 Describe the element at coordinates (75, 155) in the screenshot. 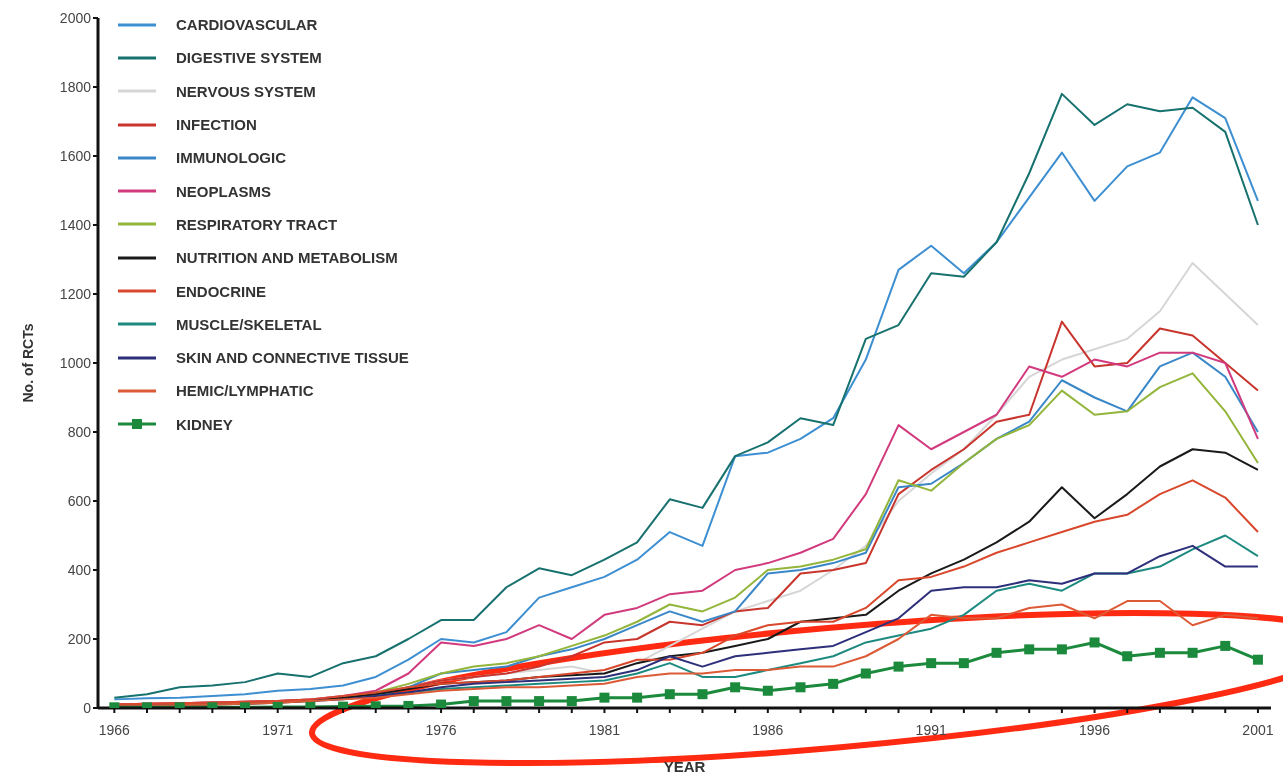

I see `y-tick-label: 1600` at that location.